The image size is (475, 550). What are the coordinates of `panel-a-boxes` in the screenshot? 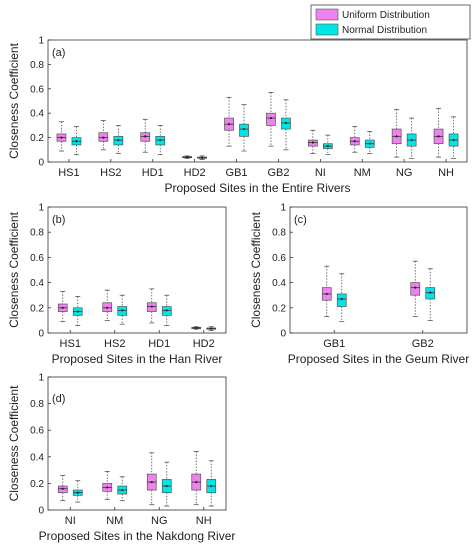 It's located at (257, 126).